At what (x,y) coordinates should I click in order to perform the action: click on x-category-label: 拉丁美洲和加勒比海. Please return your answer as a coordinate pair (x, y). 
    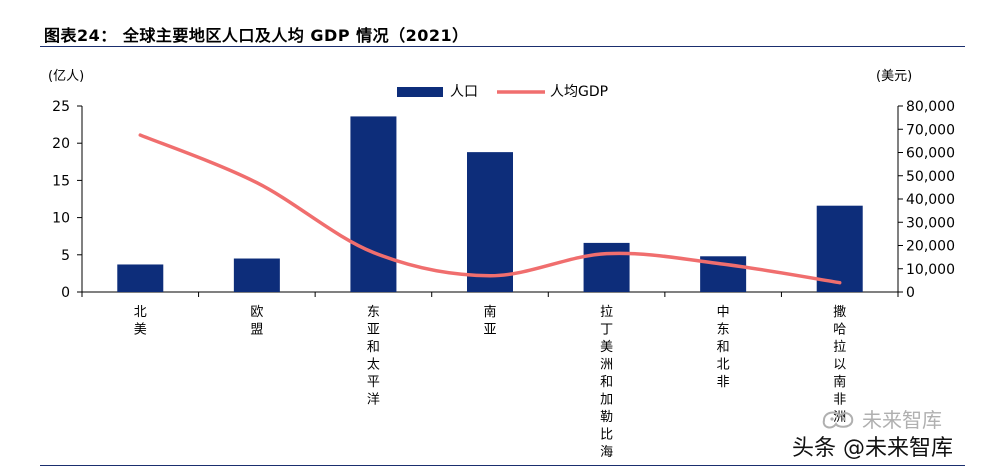
    Looking at the image, I should click on (606, 382).